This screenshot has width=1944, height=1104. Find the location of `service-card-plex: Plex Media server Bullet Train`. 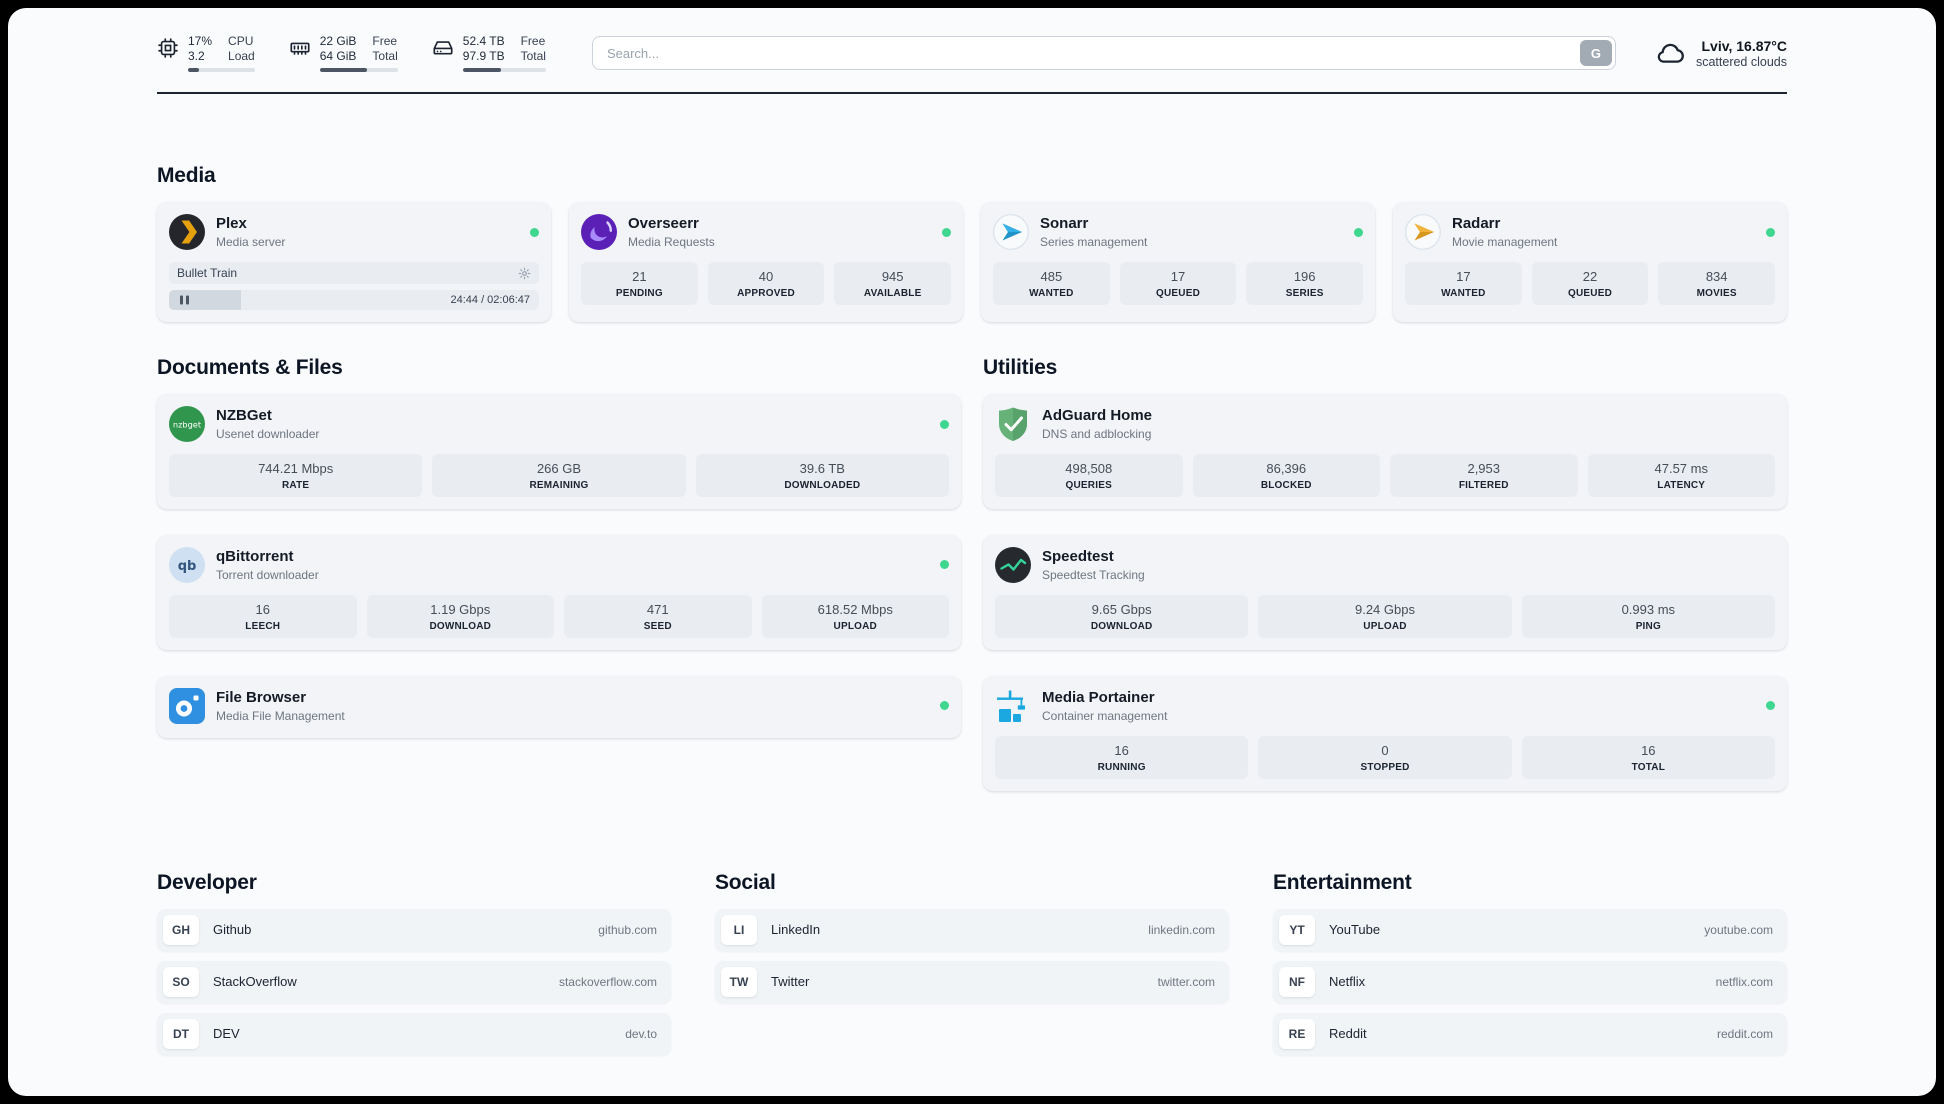

service-card-plex: Plex Media server Bullet Train is located at coordinates (354, 262).